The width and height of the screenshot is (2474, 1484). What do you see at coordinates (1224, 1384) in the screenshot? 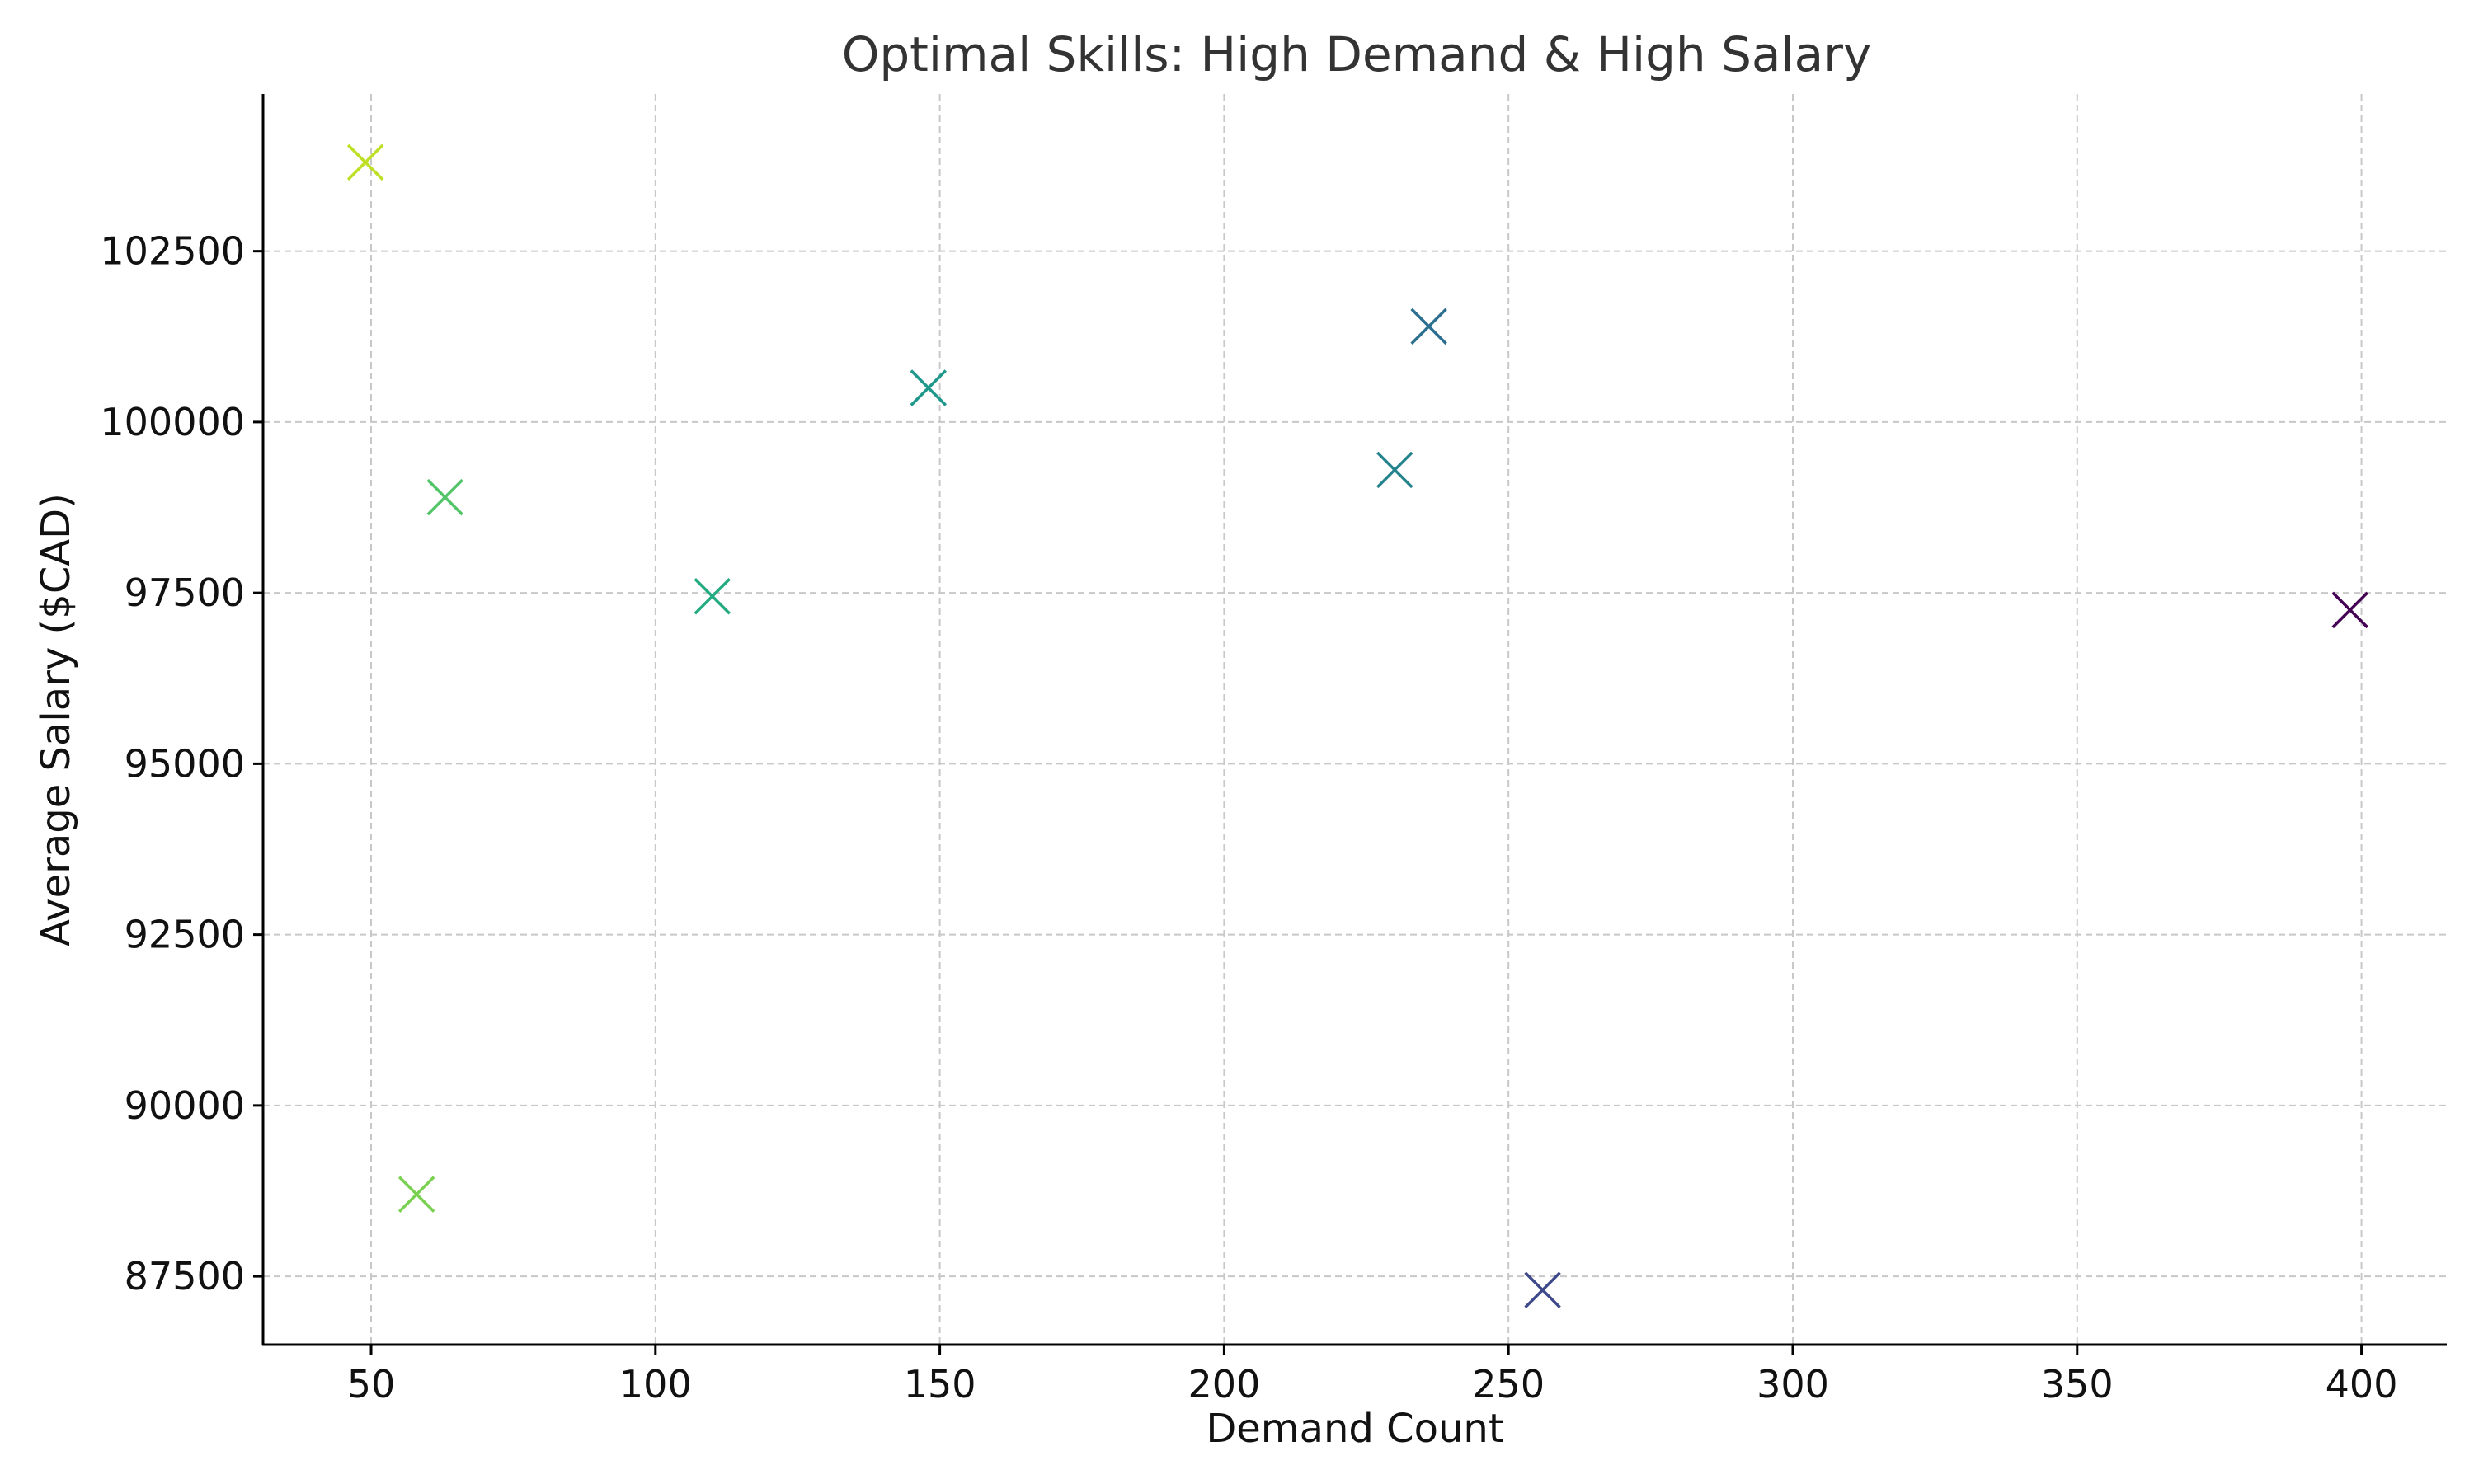
I see `x-tick-label: 200` at bounding box center [1224, 1384].